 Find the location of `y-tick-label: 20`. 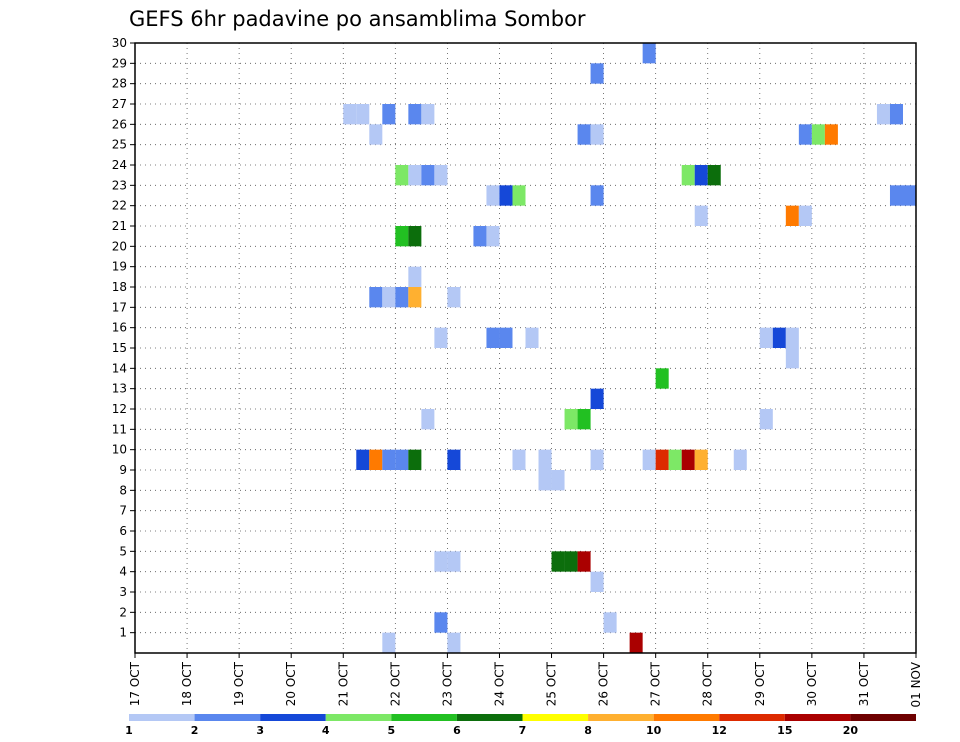

y-tick-label: 20 is located at coordinates (119, 246).